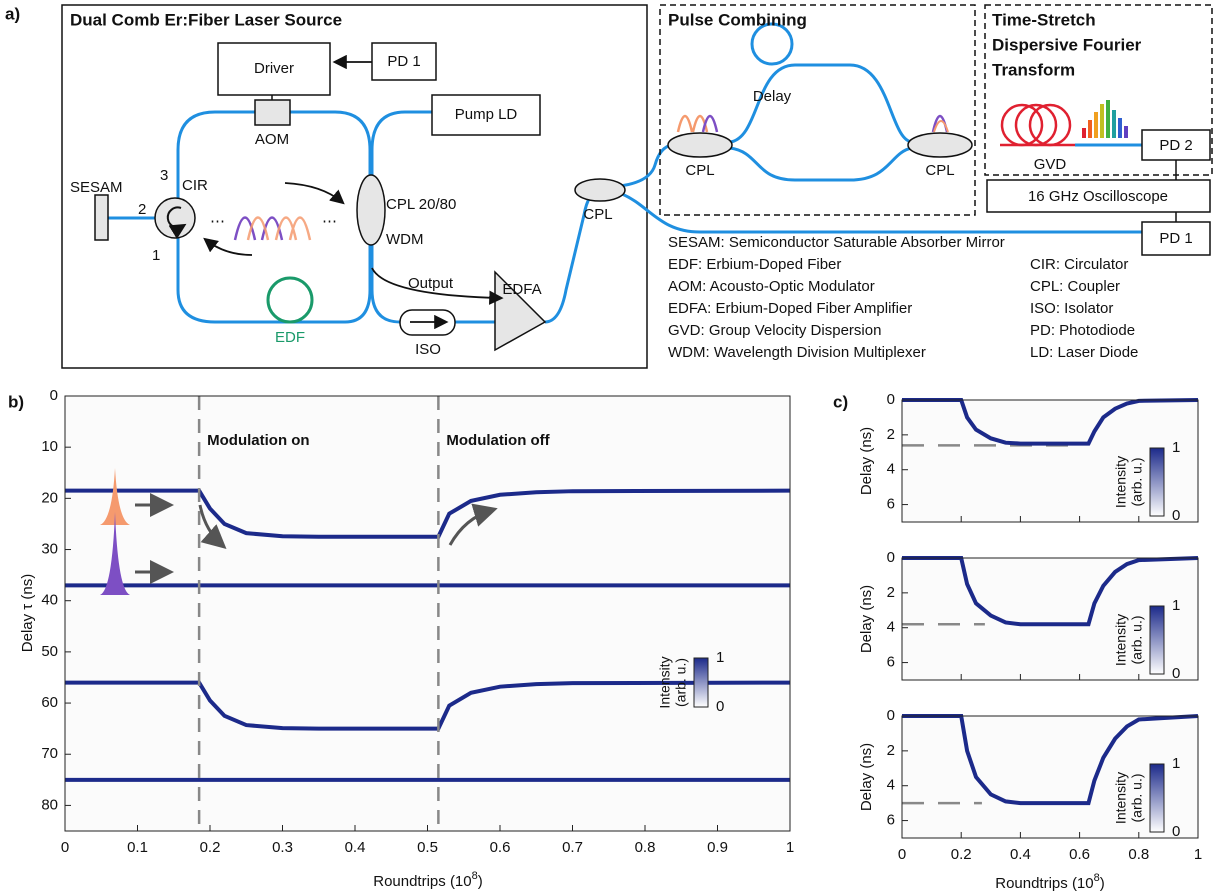  Describe the element at coordinates (427, 847) in the screenshot. I see `x-tick-label: 0.5` at that location.